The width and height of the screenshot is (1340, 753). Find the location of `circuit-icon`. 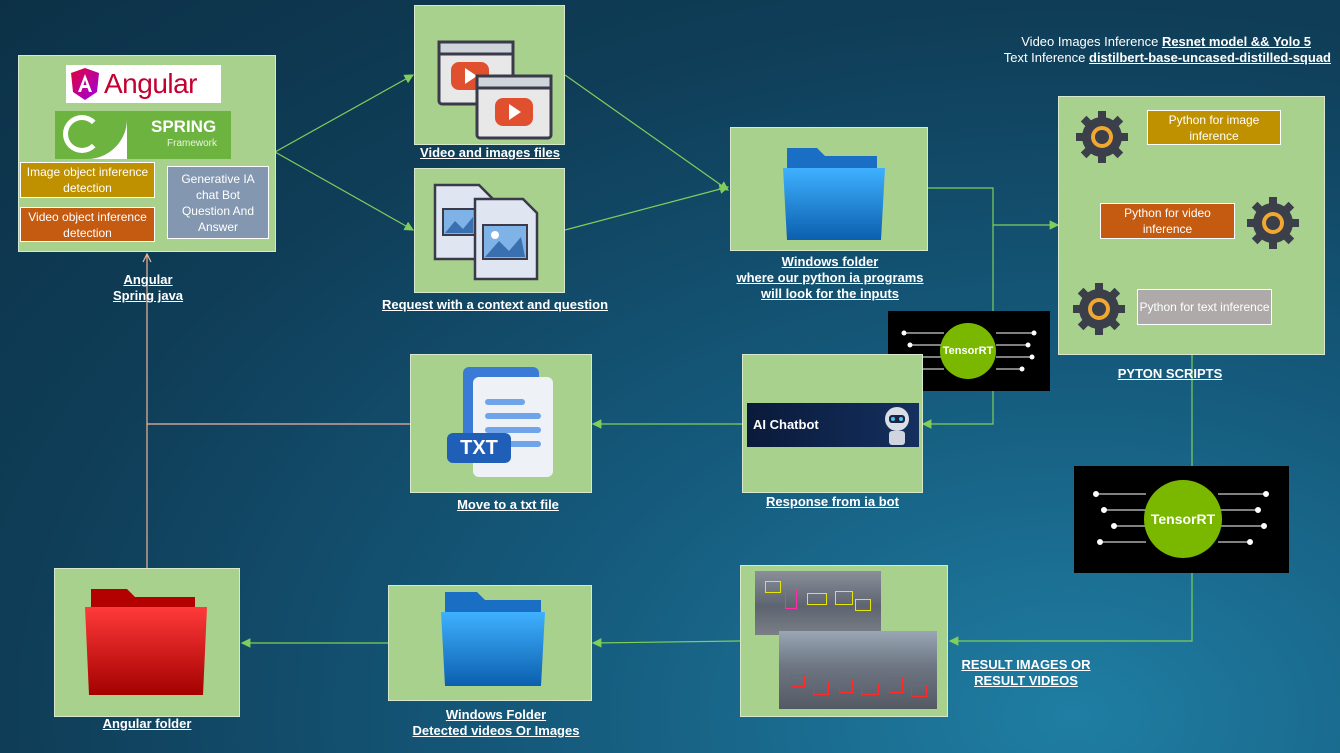

circuit-icon is located at coordinates (1181, 518).